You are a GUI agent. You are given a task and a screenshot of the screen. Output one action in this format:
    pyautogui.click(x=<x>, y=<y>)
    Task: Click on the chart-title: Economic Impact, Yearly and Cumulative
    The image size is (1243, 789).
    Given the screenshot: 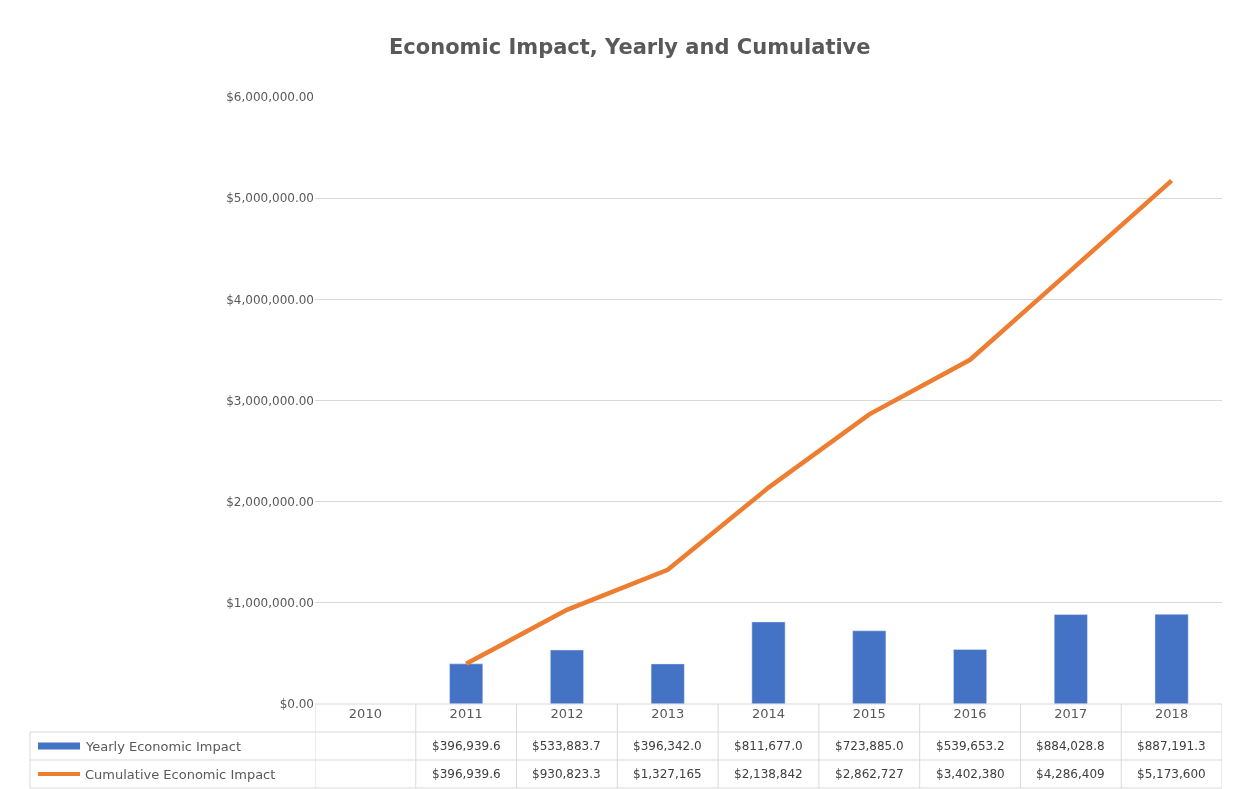 What is the action you would take?
    pyautogui.click(x=630, y=47)
    